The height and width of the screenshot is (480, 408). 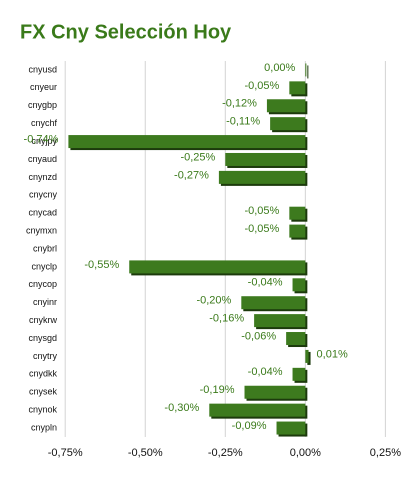 What do you see at coordinates (43, 392) in the screenshot?
I see `y-tick-label: cnysek` at bounding box center [43, 392].